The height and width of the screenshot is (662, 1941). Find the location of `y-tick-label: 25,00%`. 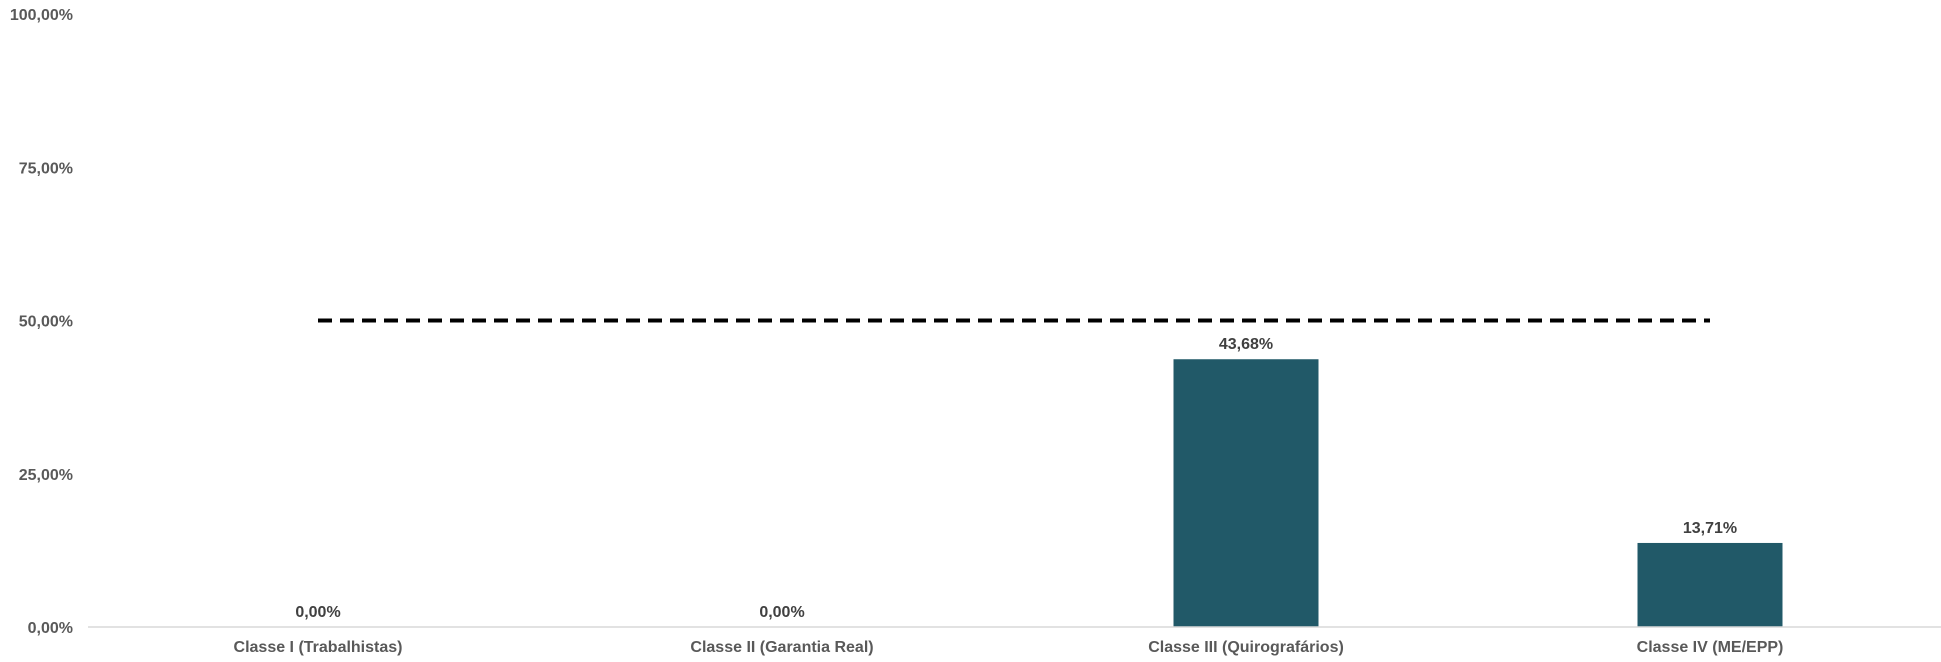

y-tick-label: 25,00% is located at coordinates (46, 475).